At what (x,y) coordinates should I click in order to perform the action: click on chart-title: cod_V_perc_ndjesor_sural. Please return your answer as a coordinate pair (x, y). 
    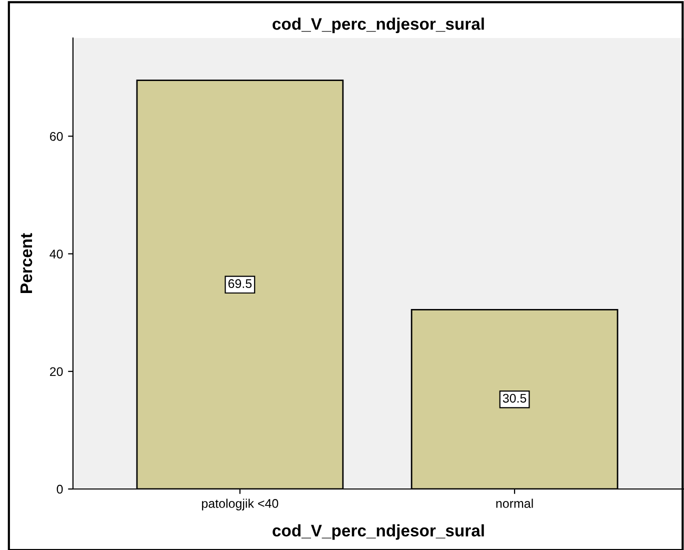
    Looking at the image, I should click on (378, 26).